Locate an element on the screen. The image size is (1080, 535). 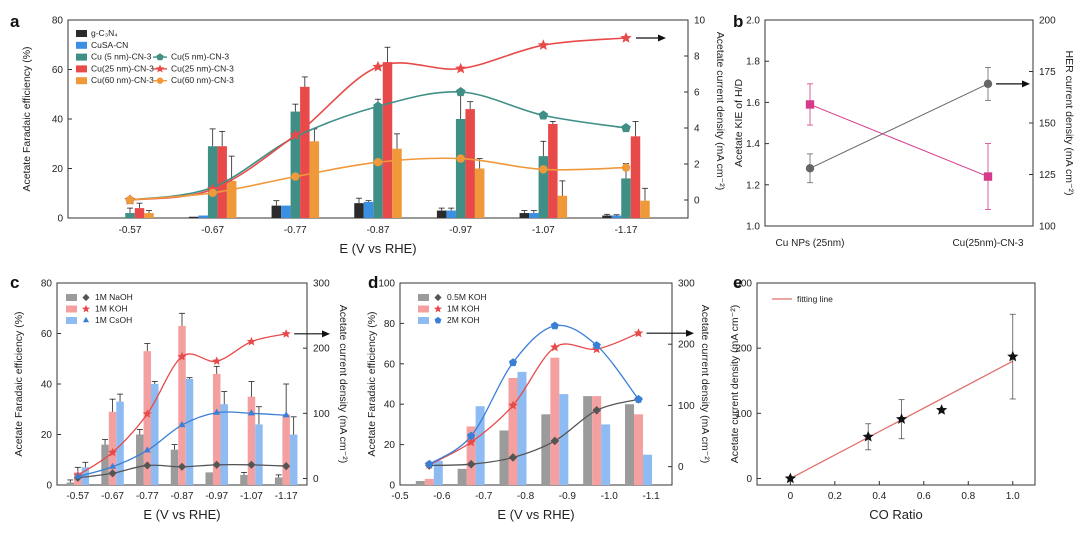
x-tick-label: -0.57 is located at coordinates (77, 496).